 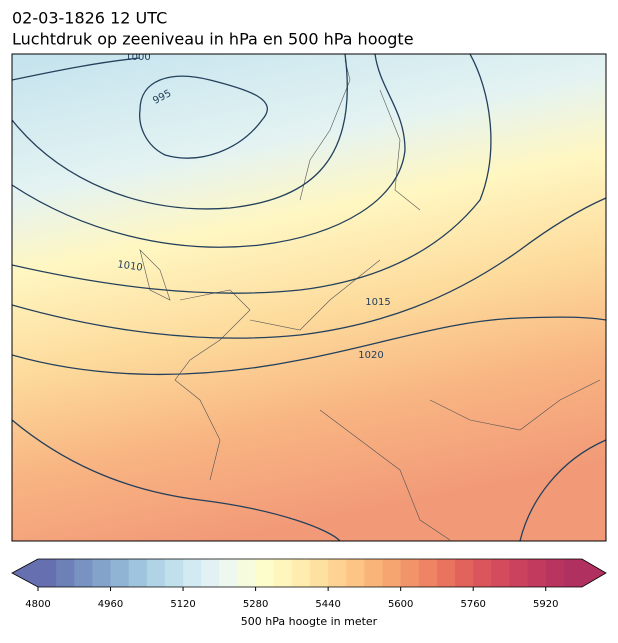 I want to click on colorbar-tick-label: 5280, so click(x=255, y=604).